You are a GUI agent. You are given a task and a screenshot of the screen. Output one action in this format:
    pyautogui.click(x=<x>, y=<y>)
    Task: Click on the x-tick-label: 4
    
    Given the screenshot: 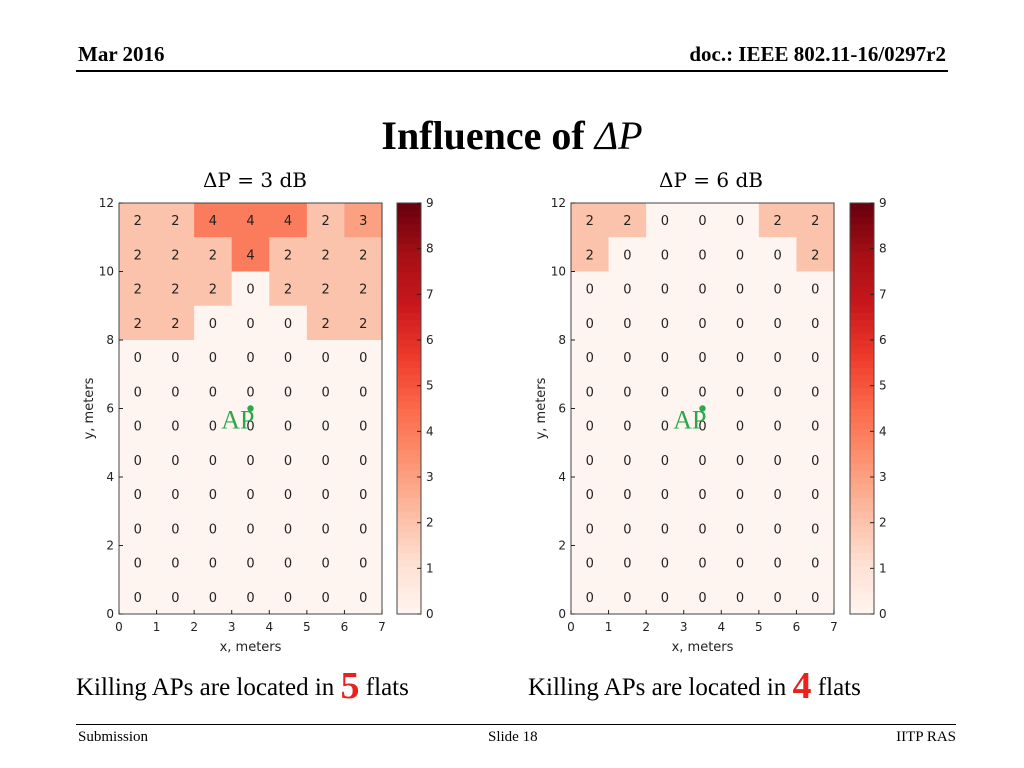 What is the action you would take?
    pyautogui.click(x=269, y=627)
    